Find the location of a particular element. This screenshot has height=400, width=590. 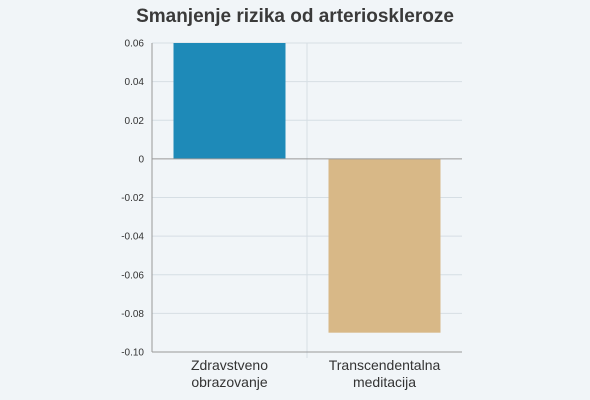

y-tick-label: -0.06 is located at coordinates (132, 275).